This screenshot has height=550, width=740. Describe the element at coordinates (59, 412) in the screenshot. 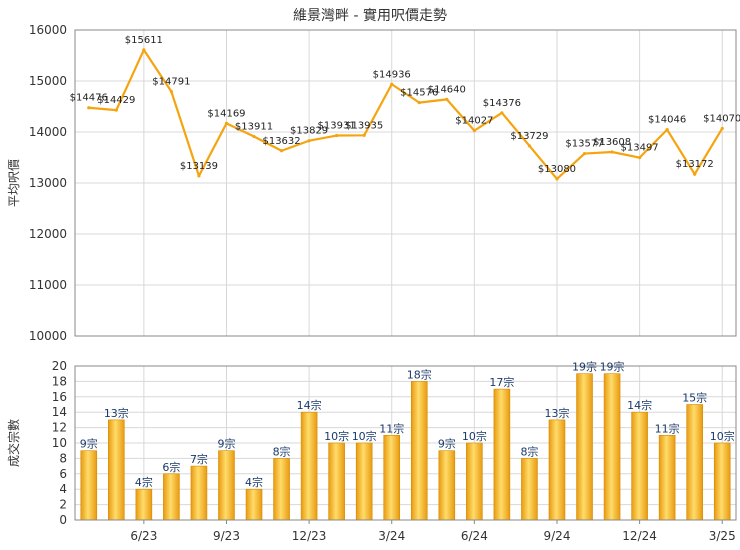

I see `bar-chart-y-tick-label: 14` at that location.